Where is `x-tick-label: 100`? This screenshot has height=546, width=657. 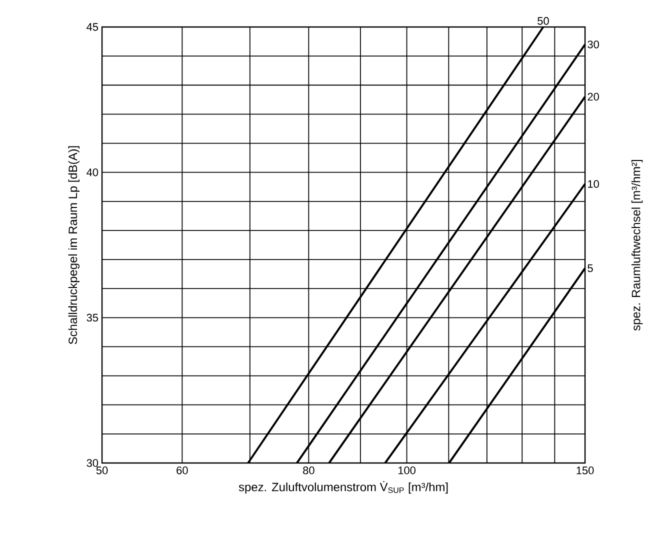
x-tick-label: 100 is located at coordinates (407, 470).